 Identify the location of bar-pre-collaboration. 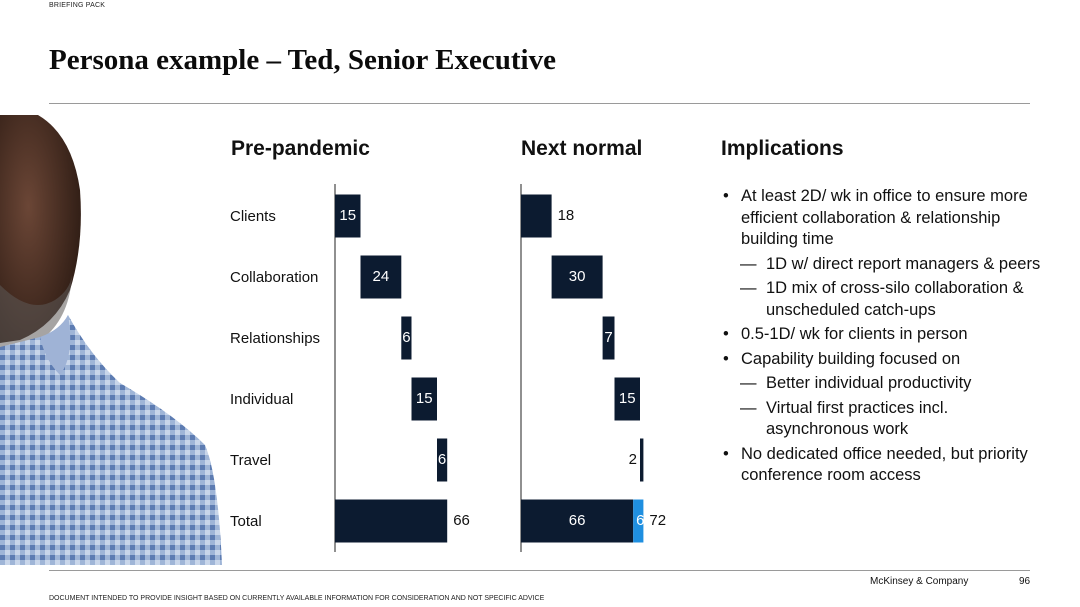
(381, 277).